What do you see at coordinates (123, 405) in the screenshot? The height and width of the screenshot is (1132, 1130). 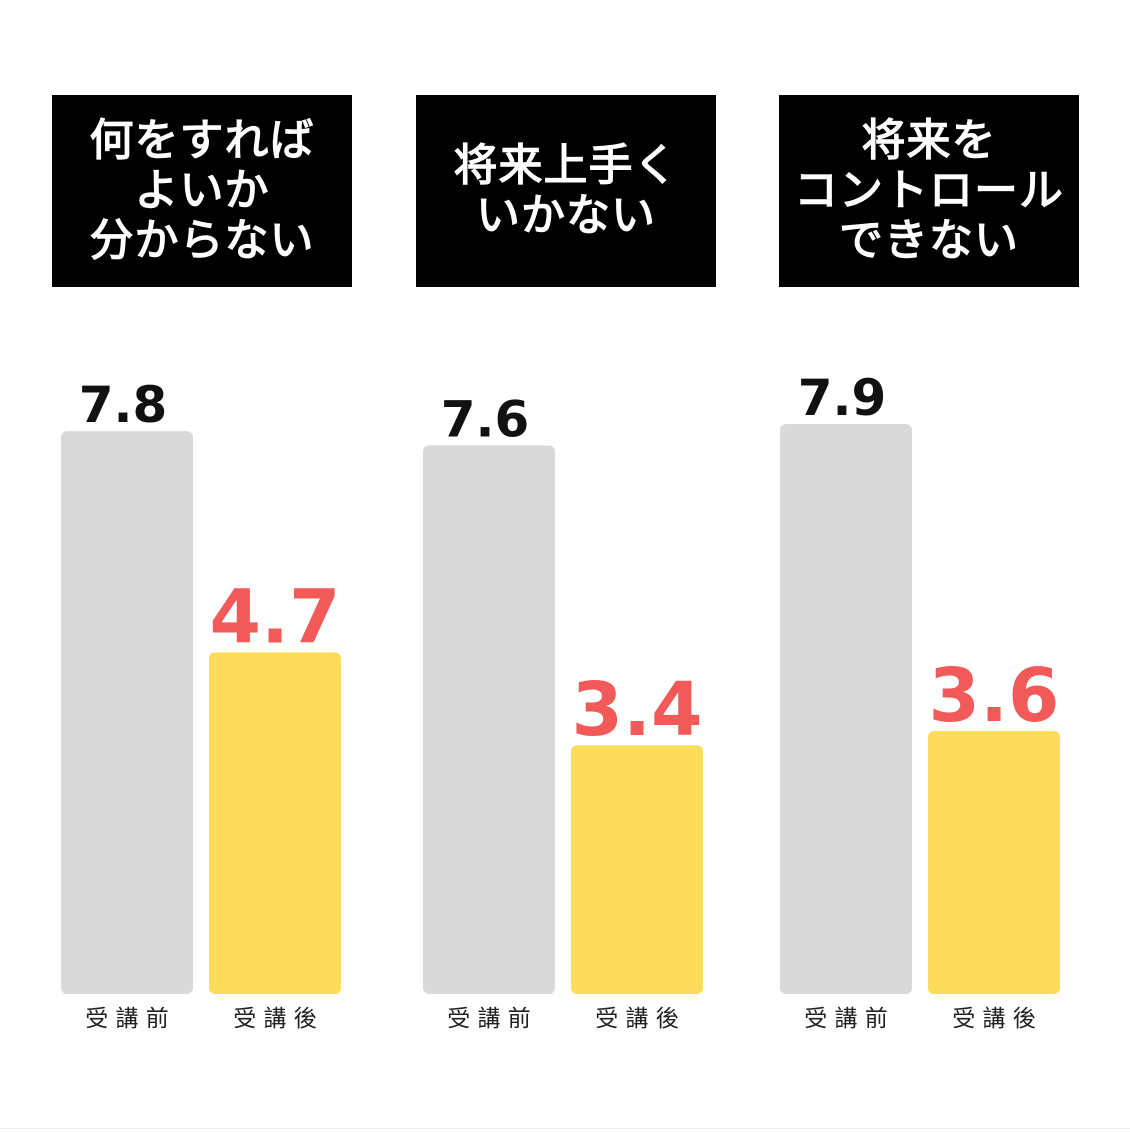 I see `before-value-label: 7.8` at bounding box center [123, 405].